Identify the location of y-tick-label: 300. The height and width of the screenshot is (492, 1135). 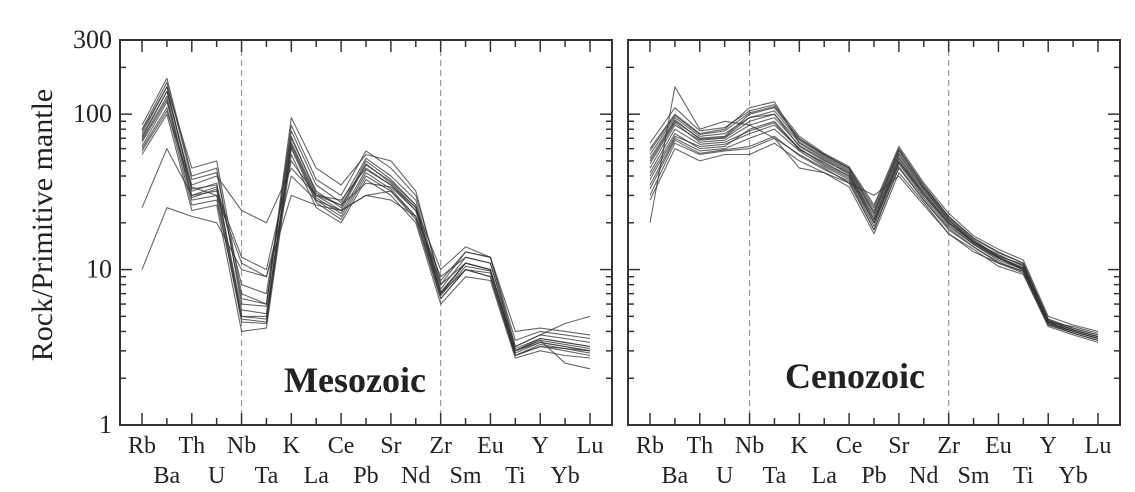
(92, 39).